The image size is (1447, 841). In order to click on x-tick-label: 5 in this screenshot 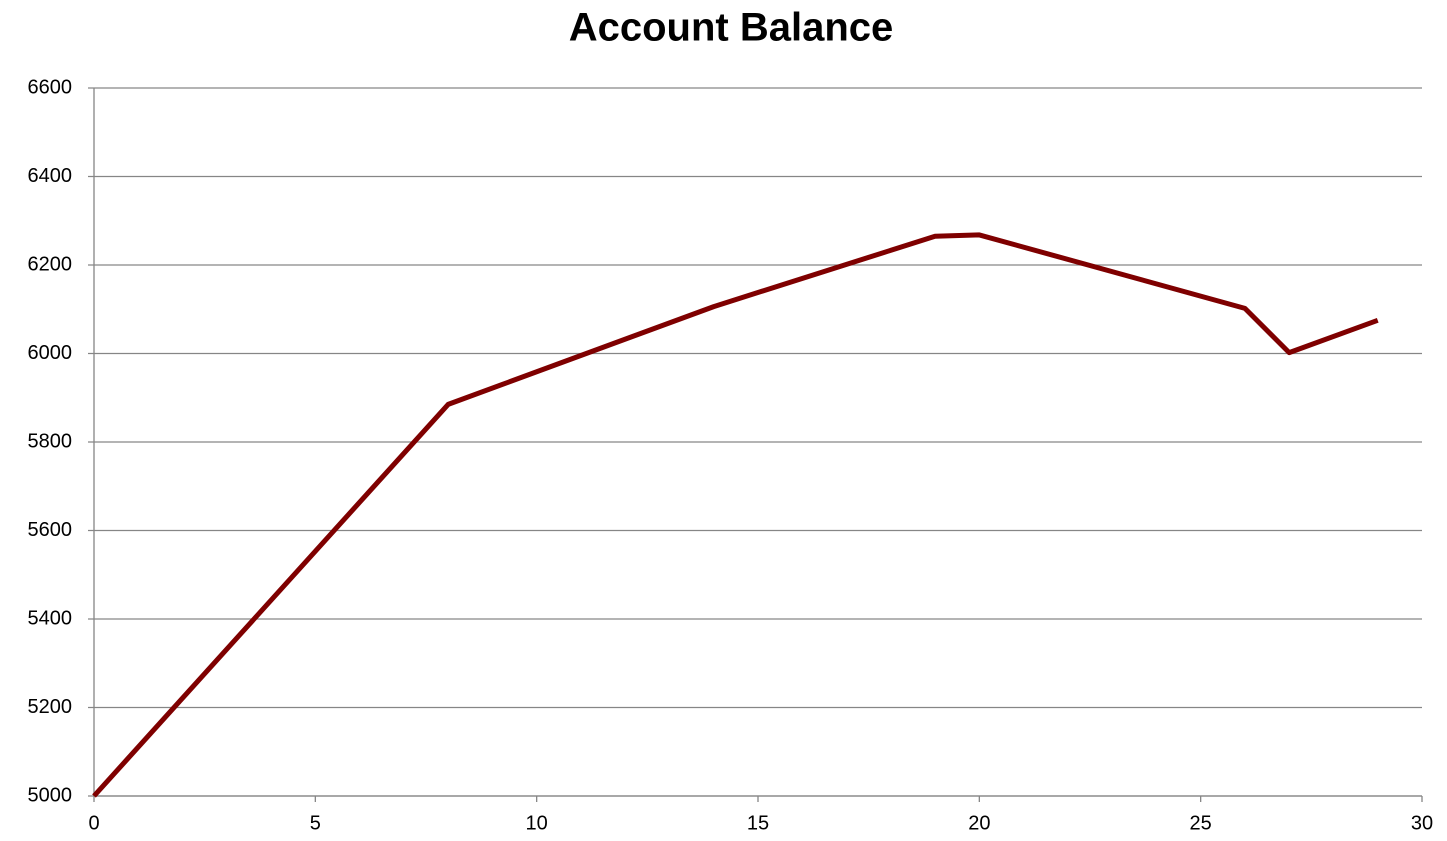, I will do `click(315, 823)`.